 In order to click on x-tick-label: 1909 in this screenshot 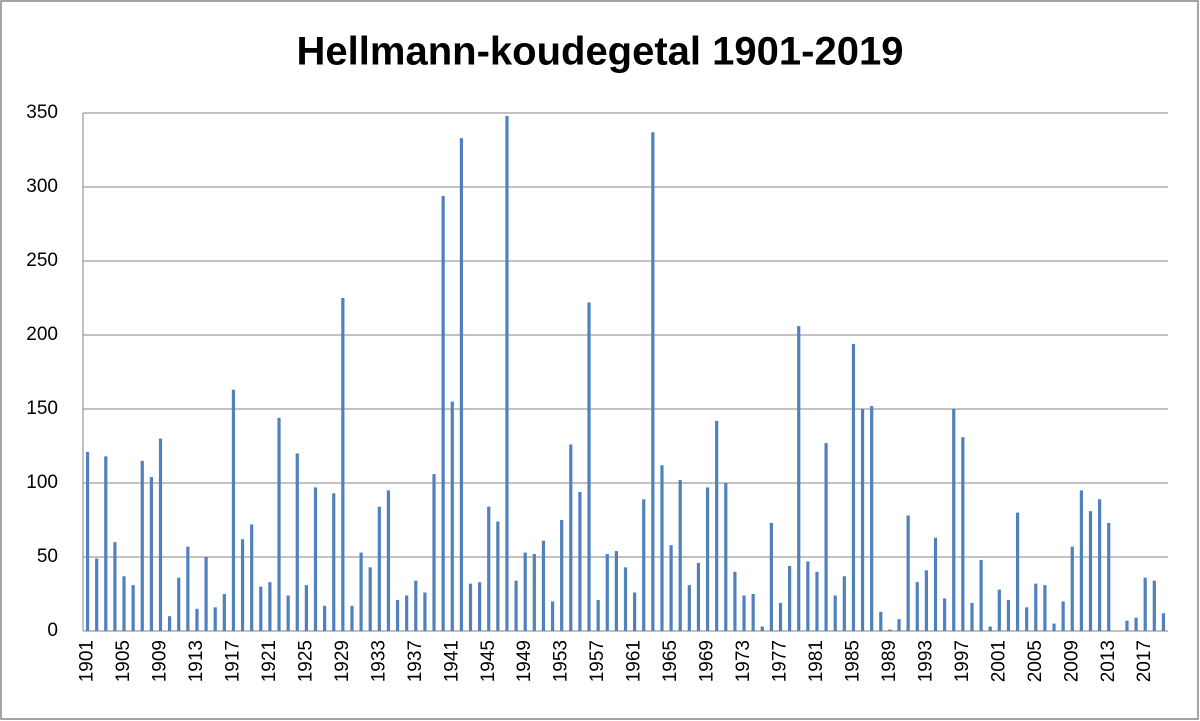, I will do `click(160, 661)`.